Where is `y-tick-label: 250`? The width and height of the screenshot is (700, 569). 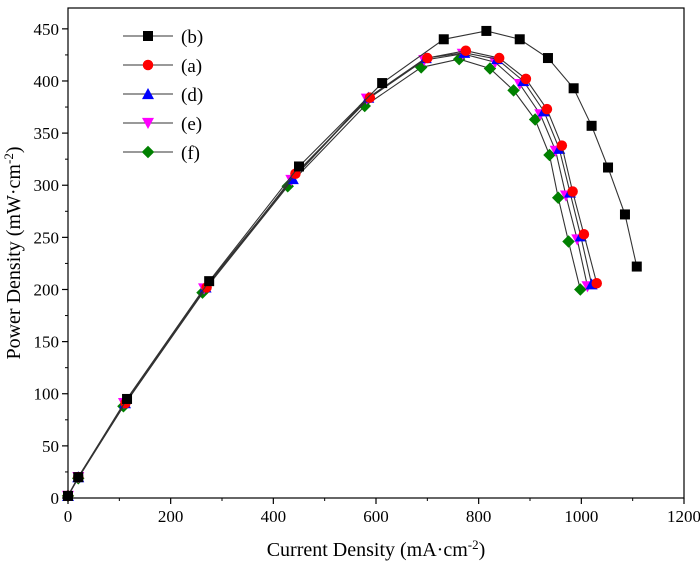
y-tick-label: 250 is located at coordinates (47, 237).